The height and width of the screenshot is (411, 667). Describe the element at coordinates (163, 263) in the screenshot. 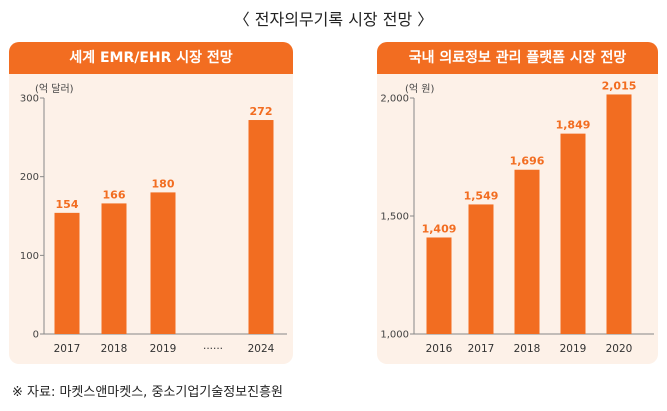

I see `bar-global-2019` at that location.